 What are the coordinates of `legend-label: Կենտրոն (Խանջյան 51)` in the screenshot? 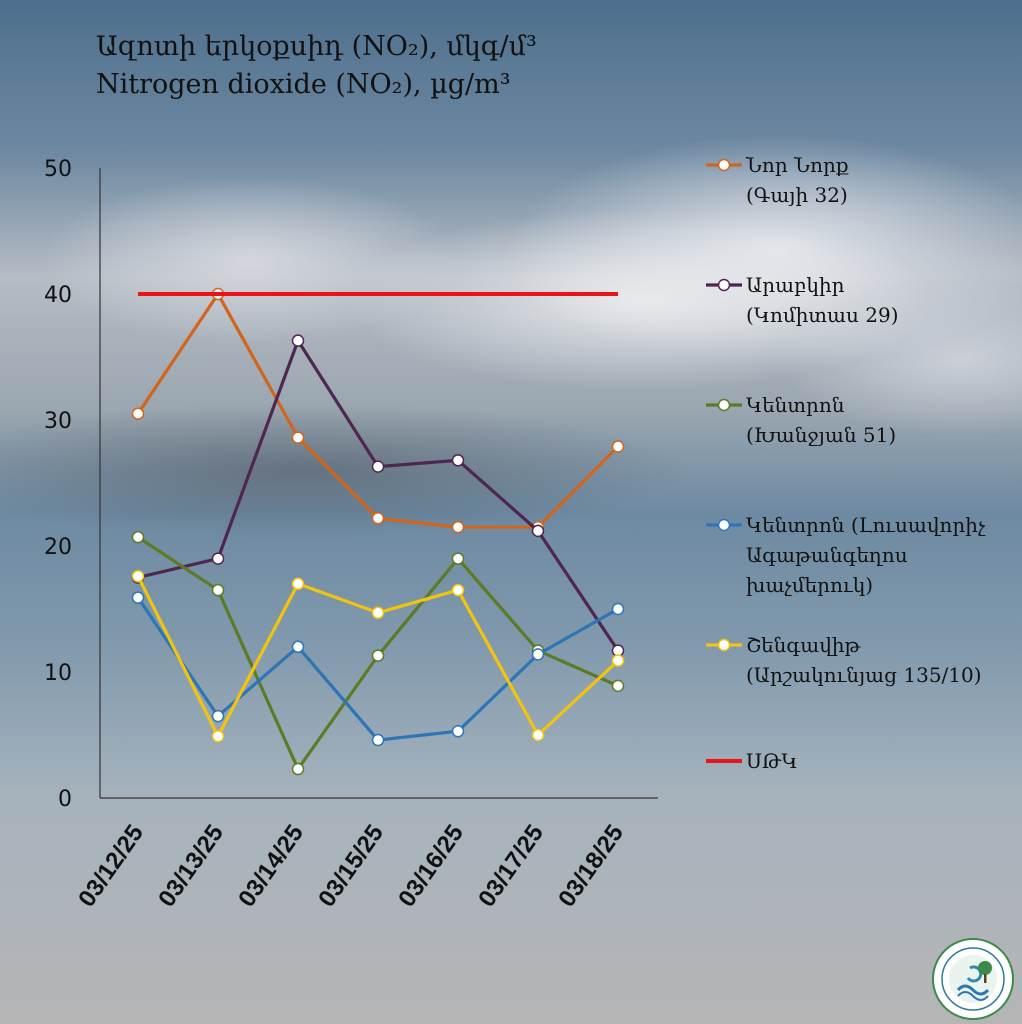 It's located at (821, 420).